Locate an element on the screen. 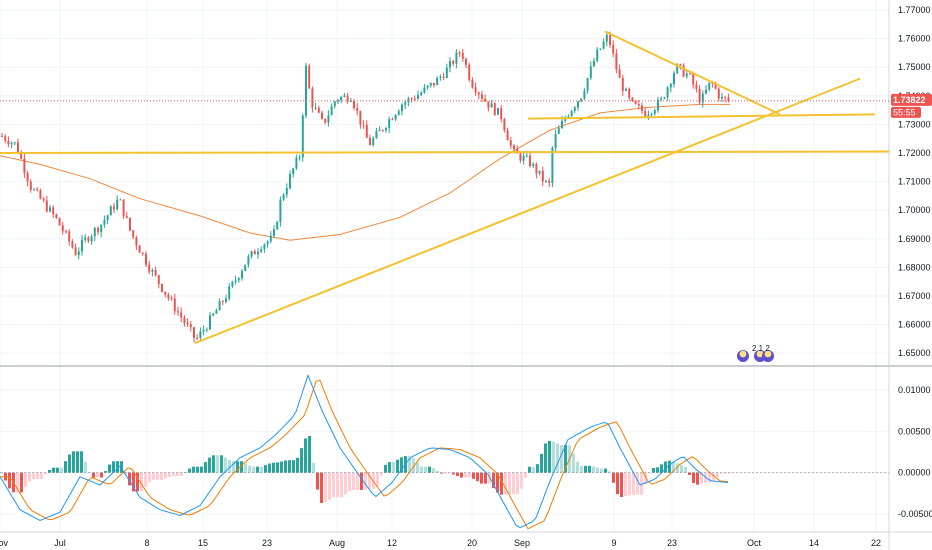 This screenshot has width=932, height=550. event-markers: 2 1 2 is located at coordinates (755, 353).